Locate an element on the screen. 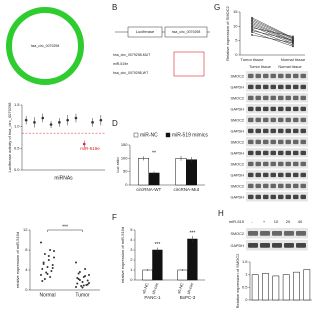 This screenshot has height=325, width=320. bar-label: sh-circ is located at coordinates (190, 288).